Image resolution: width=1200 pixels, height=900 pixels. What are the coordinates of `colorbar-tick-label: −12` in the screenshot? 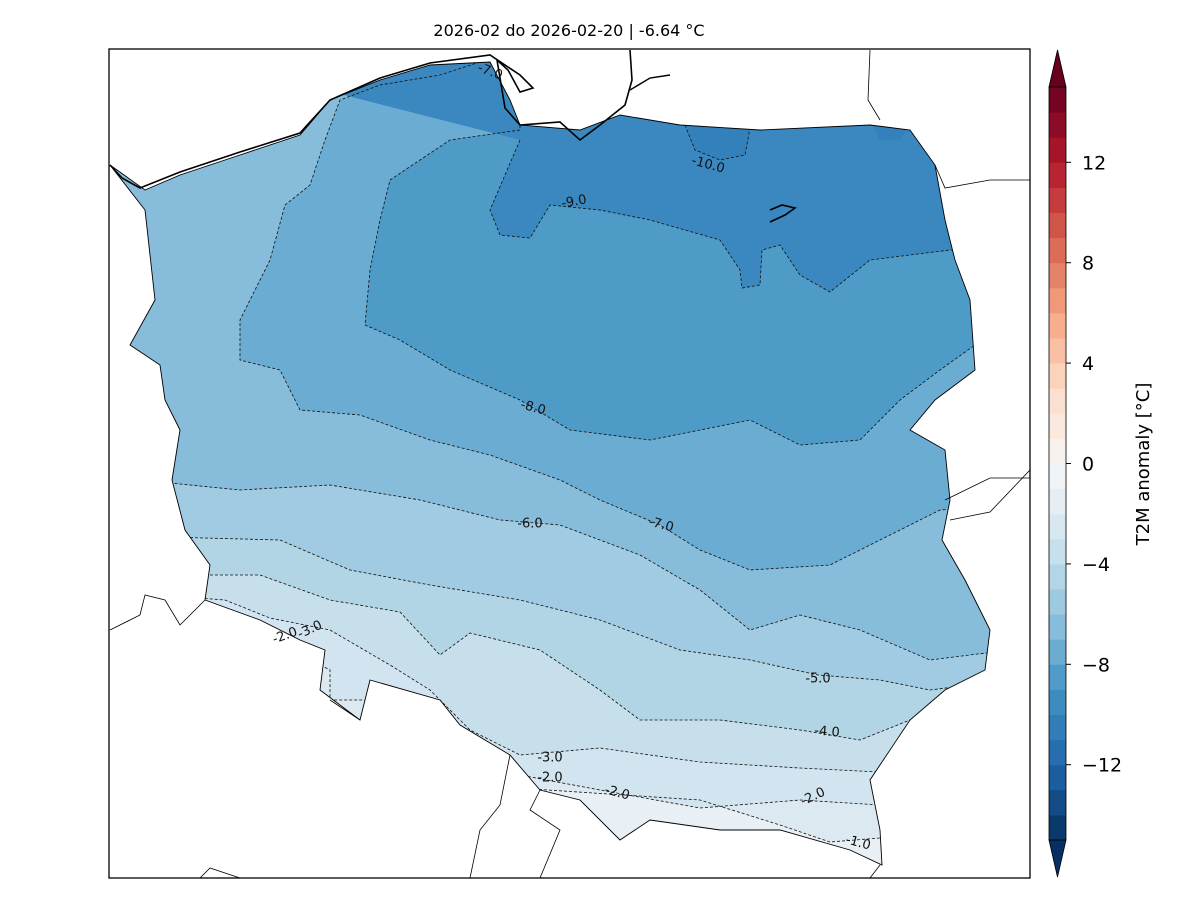 It's located at (1102, 766).